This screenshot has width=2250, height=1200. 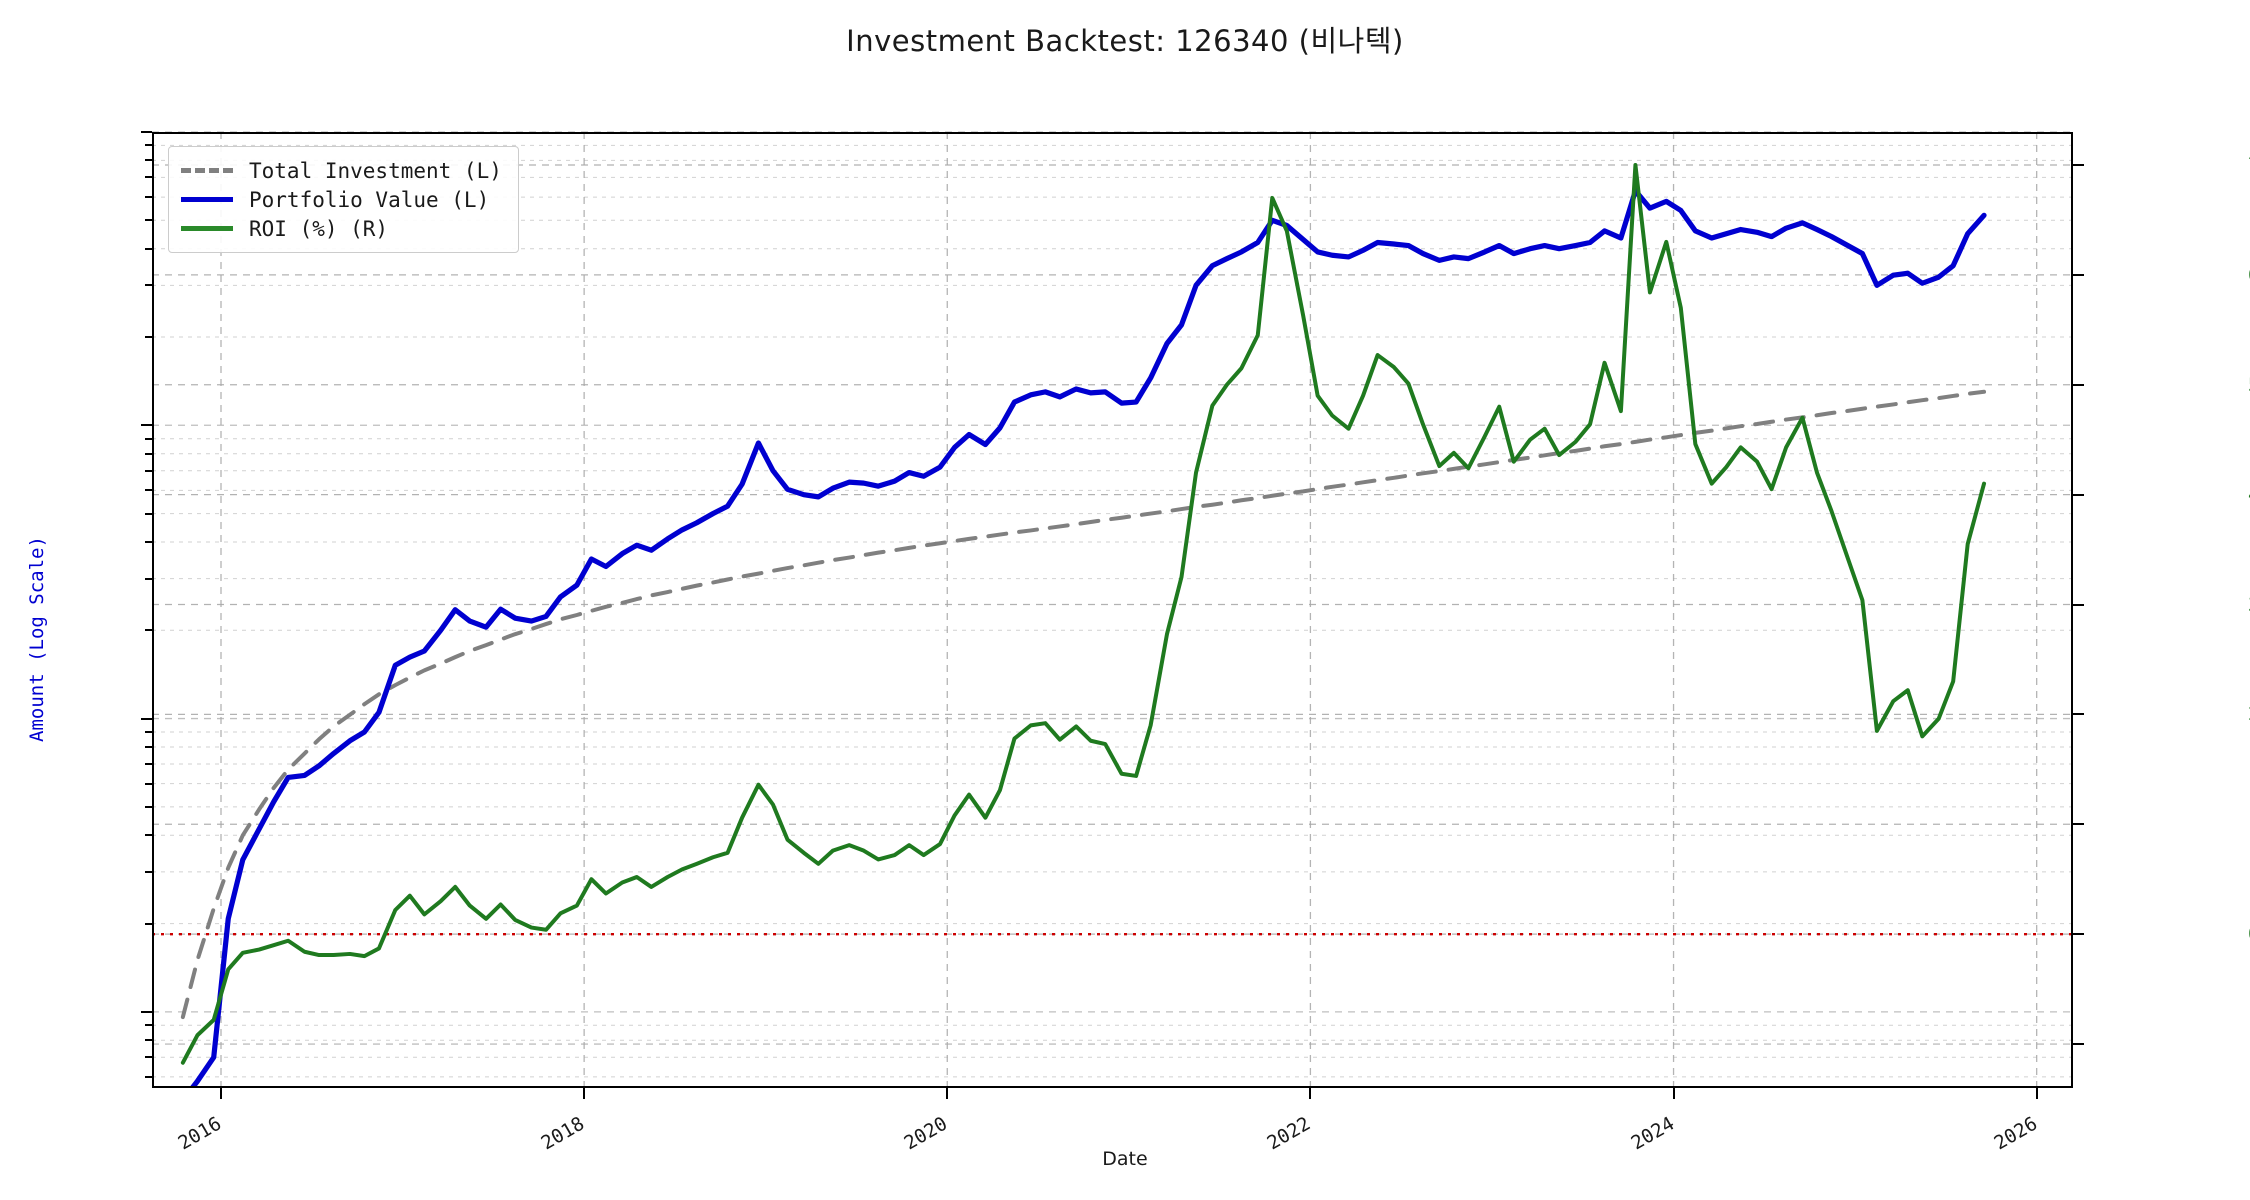 I want to click on legend-swatch-blue-icon, so click(x=207, y=199).